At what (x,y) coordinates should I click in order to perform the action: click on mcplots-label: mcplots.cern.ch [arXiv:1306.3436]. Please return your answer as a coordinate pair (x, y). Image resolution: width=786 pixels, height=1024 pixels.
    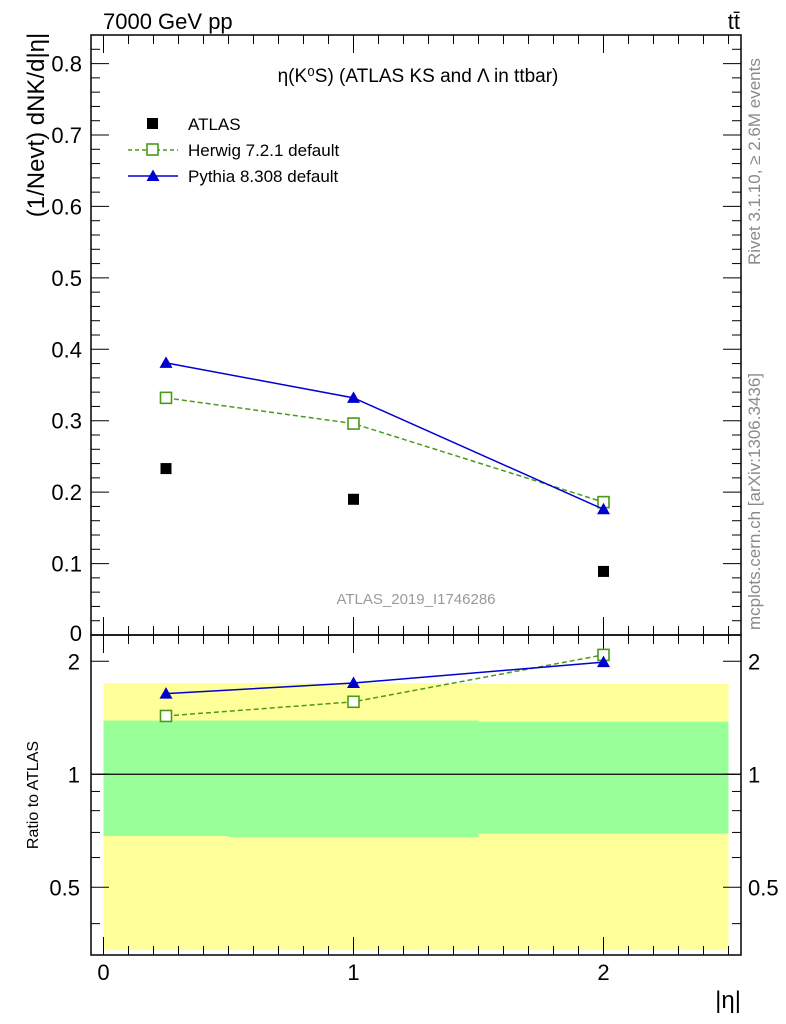
    Looking at the image, I should click on (754, 501).